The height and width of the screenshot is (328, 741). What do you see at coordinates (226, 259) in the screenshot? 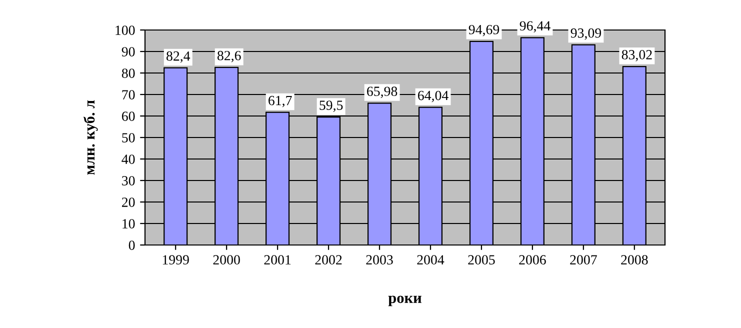
I see `x-tick-label: 2000` at bounding box center [226, 259].